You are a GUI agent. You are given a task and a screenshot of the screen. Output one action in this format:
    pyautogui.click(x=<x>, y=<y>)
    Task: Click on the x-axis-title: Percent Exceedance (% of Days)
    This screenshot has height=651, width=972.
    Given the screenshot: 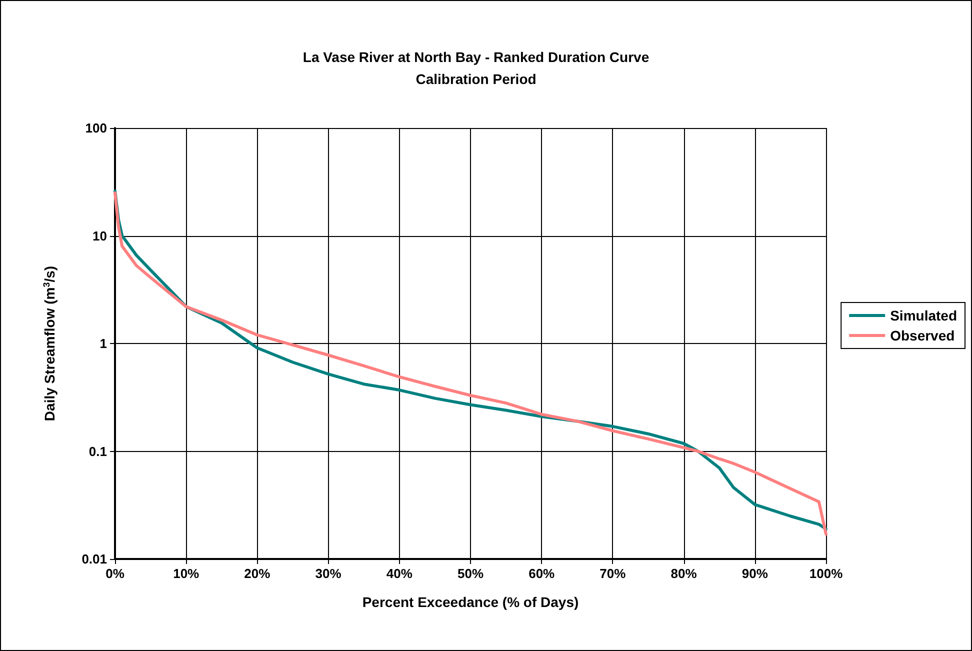 What is the action you would take?
    pyautogui.click(x=470, y=602)
    